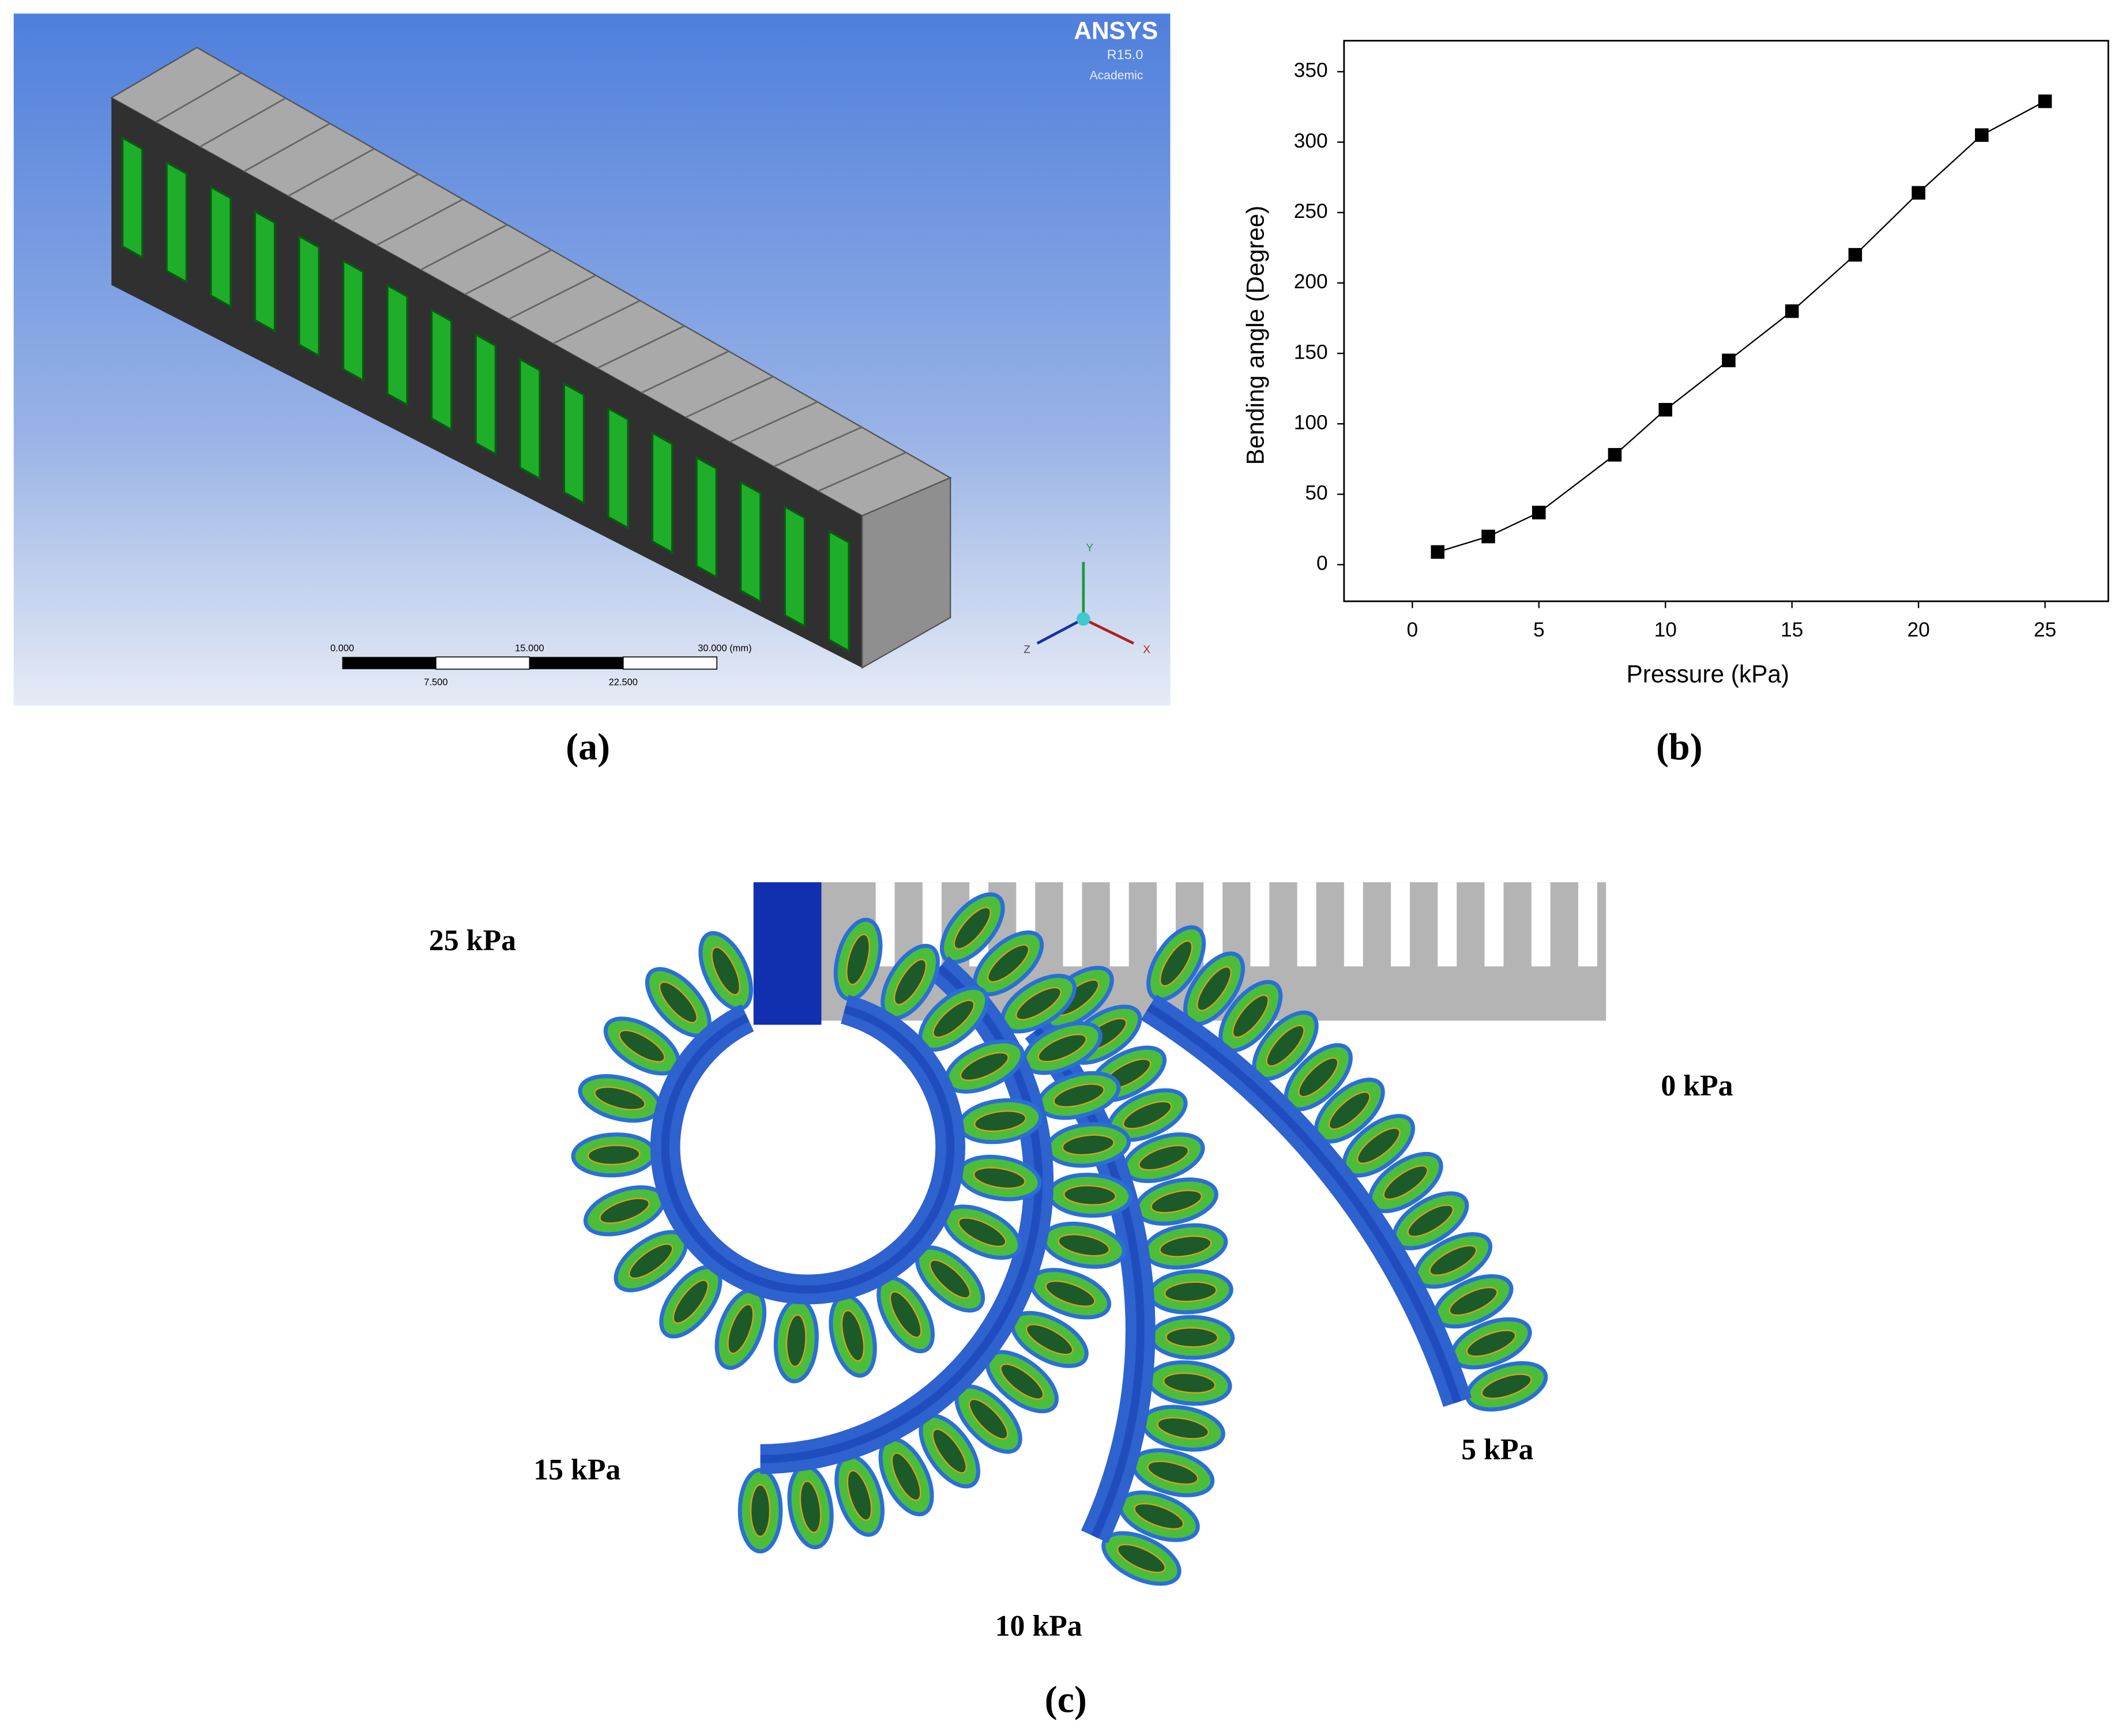 The image size is (2122, 1736). What do you see at coordinates (1311, 141) in the screenshot?
I see `y-tick-label: 300` at bounding box center [1311, 141].